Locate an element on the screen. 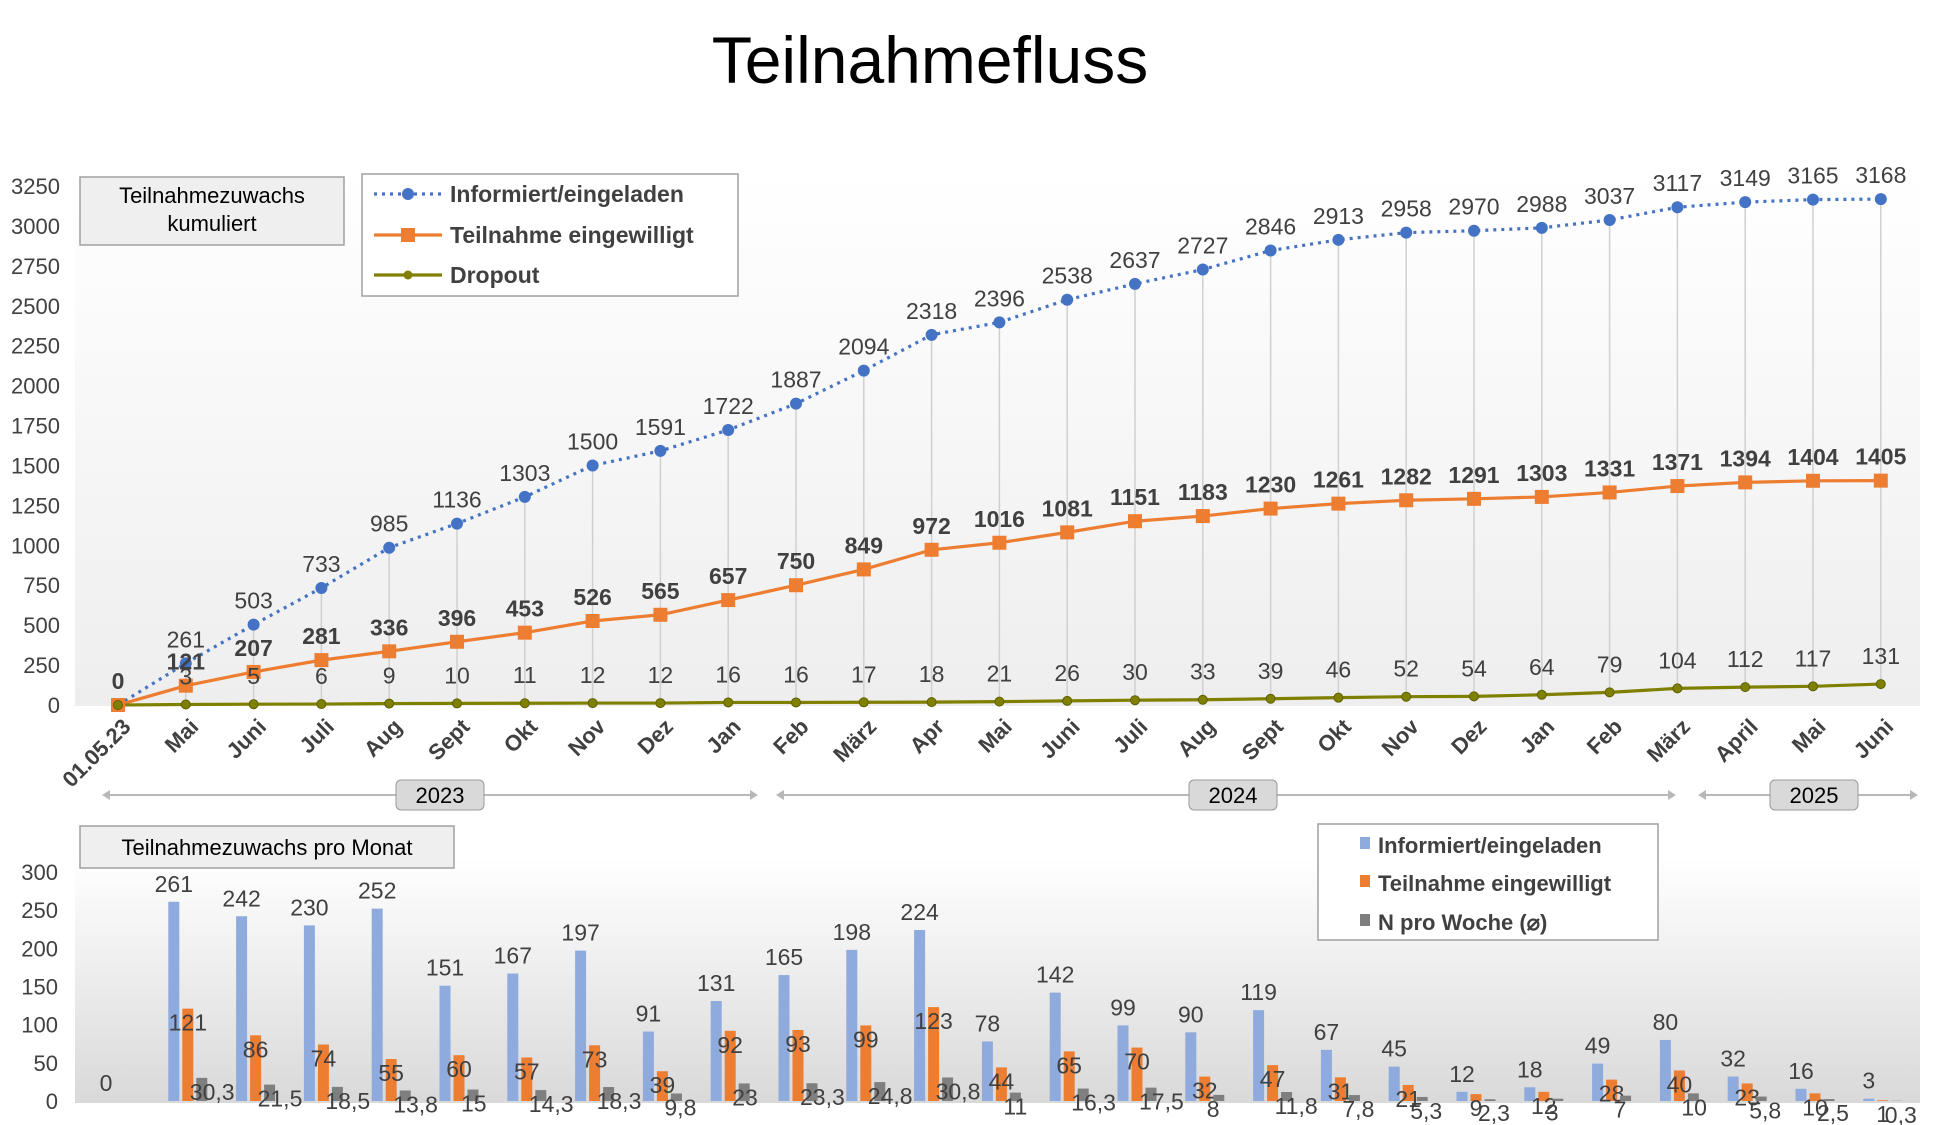 The width and height of the screenshot is (1947, 1125). x-tick-label: Juli is located at coordinates (316, 736).